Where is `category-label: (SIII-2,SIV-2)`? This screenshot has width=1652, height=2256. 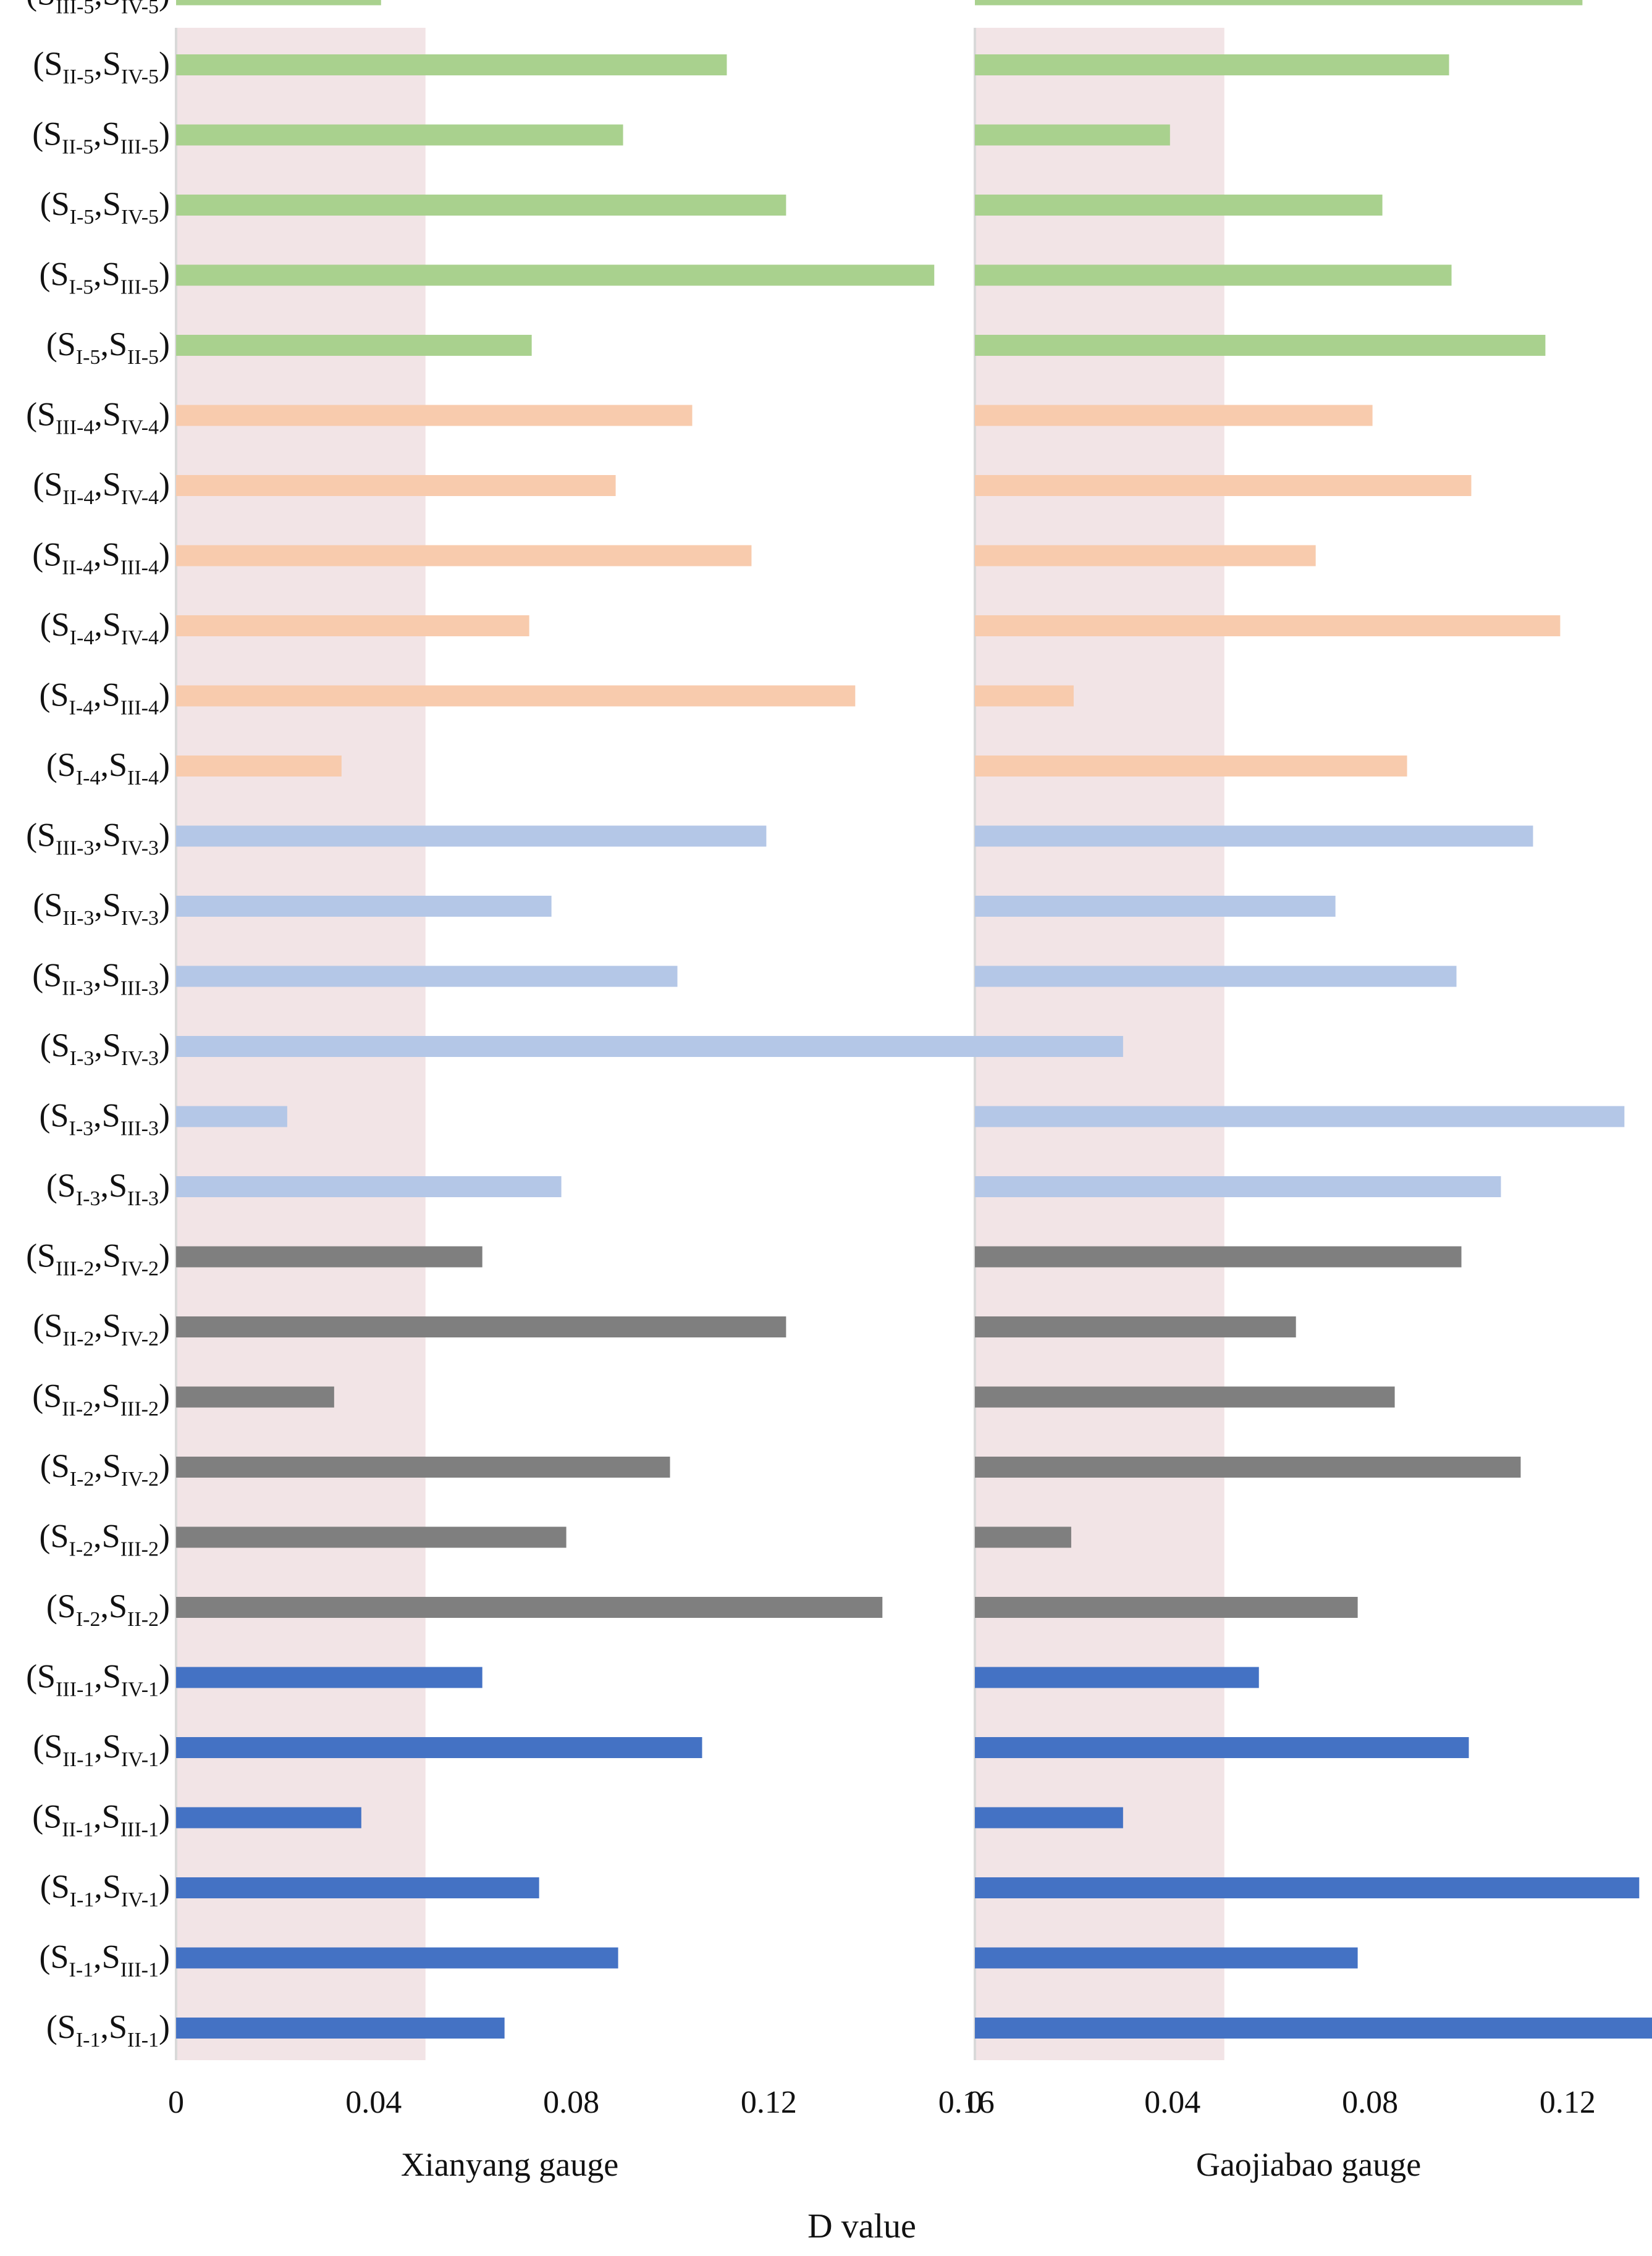 category-label: (SIII-2,SIV-2) is located at coordinates (98, 1259).